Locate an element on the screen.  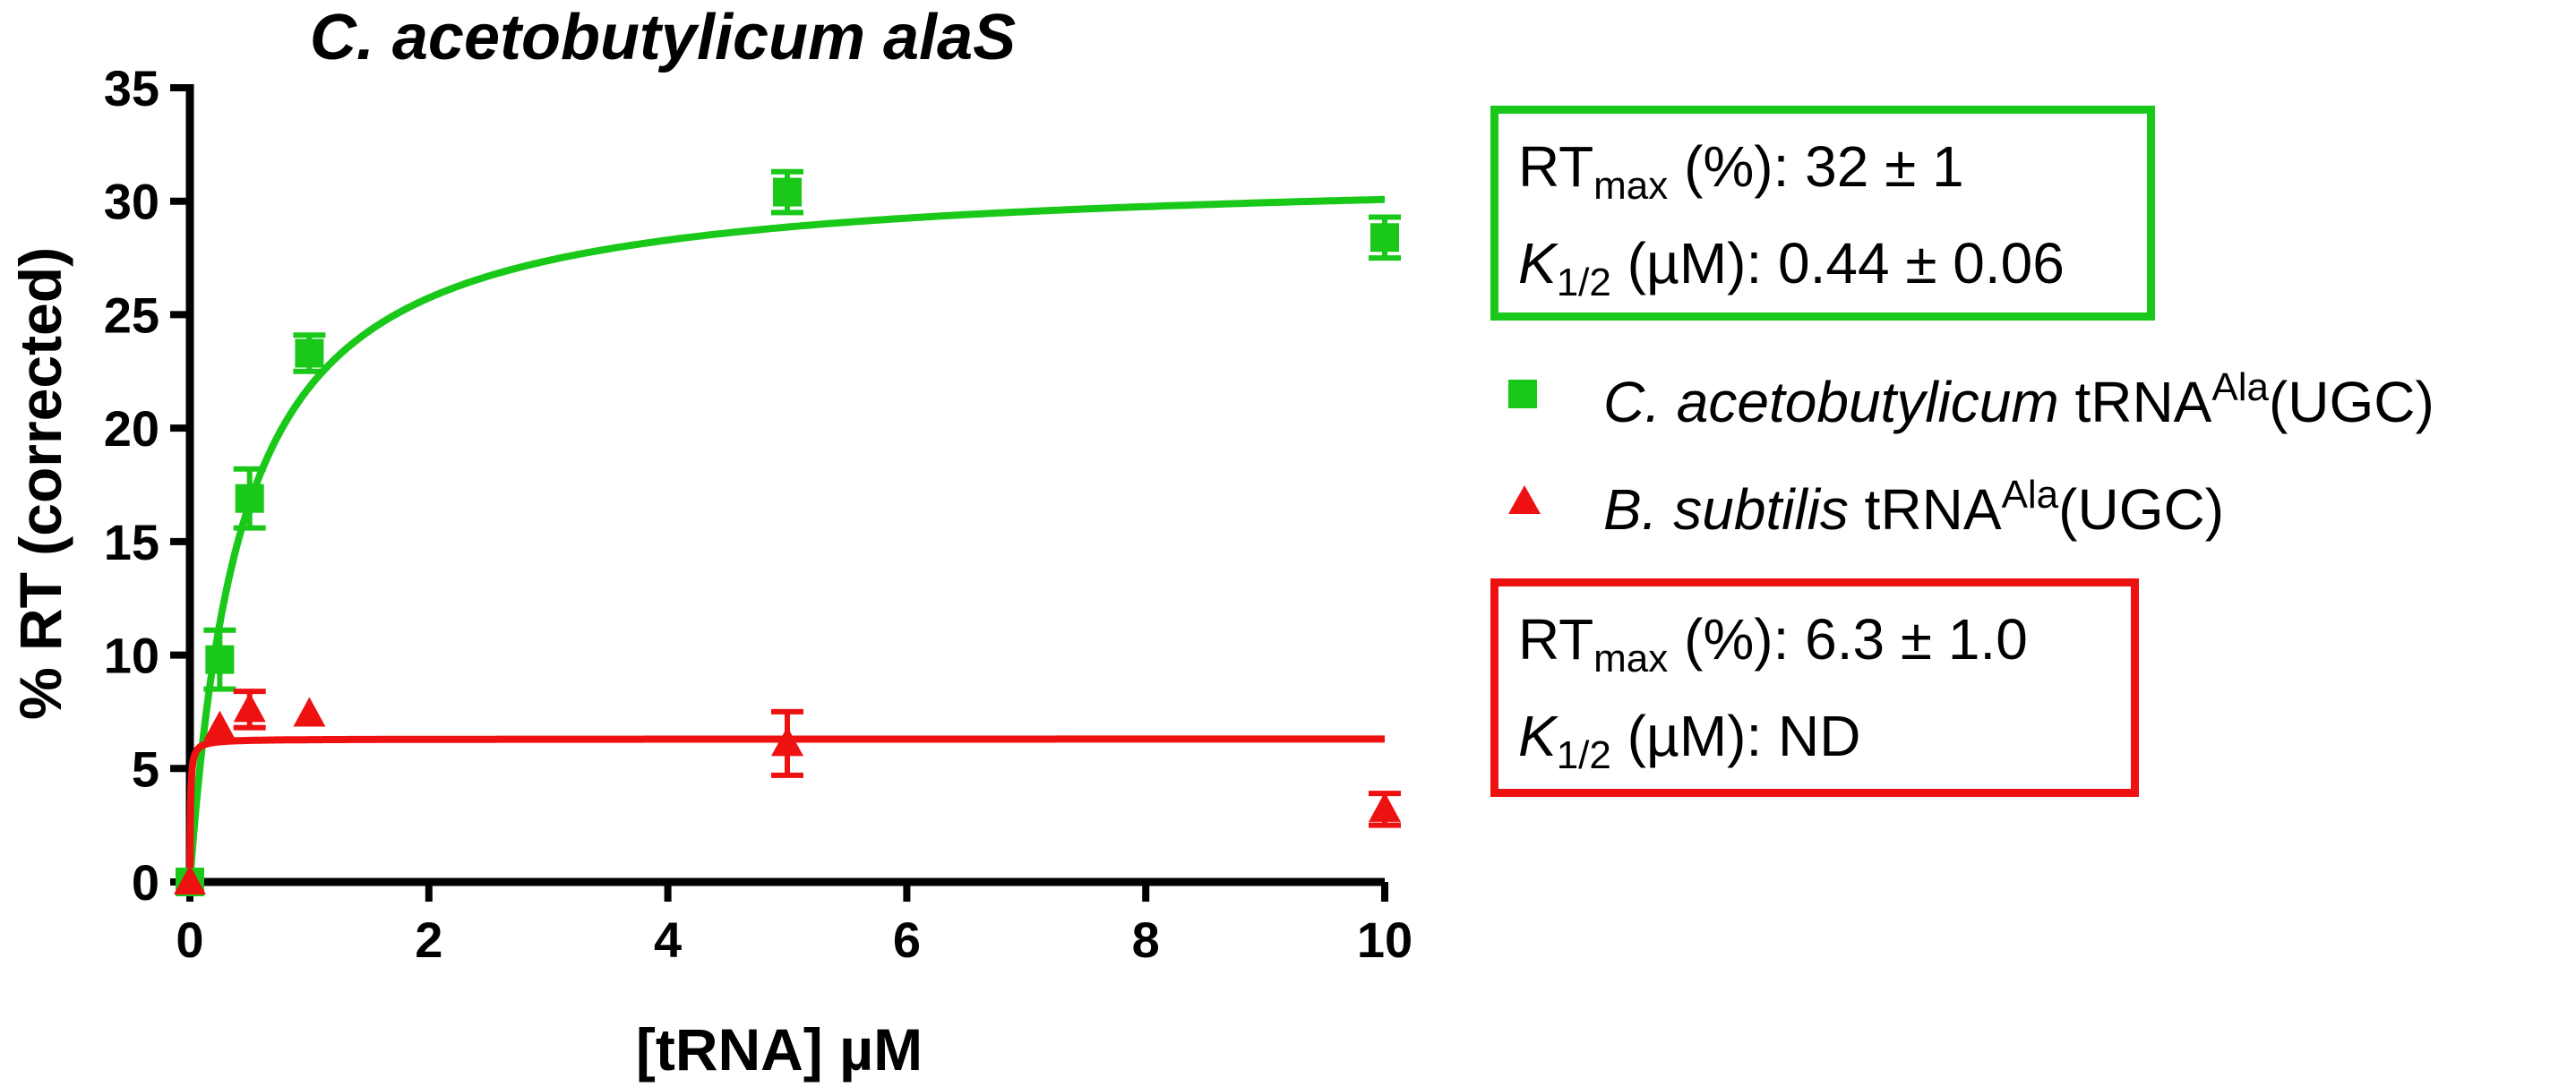
x-tick-label: 6 is located at coordinates (907, 940).